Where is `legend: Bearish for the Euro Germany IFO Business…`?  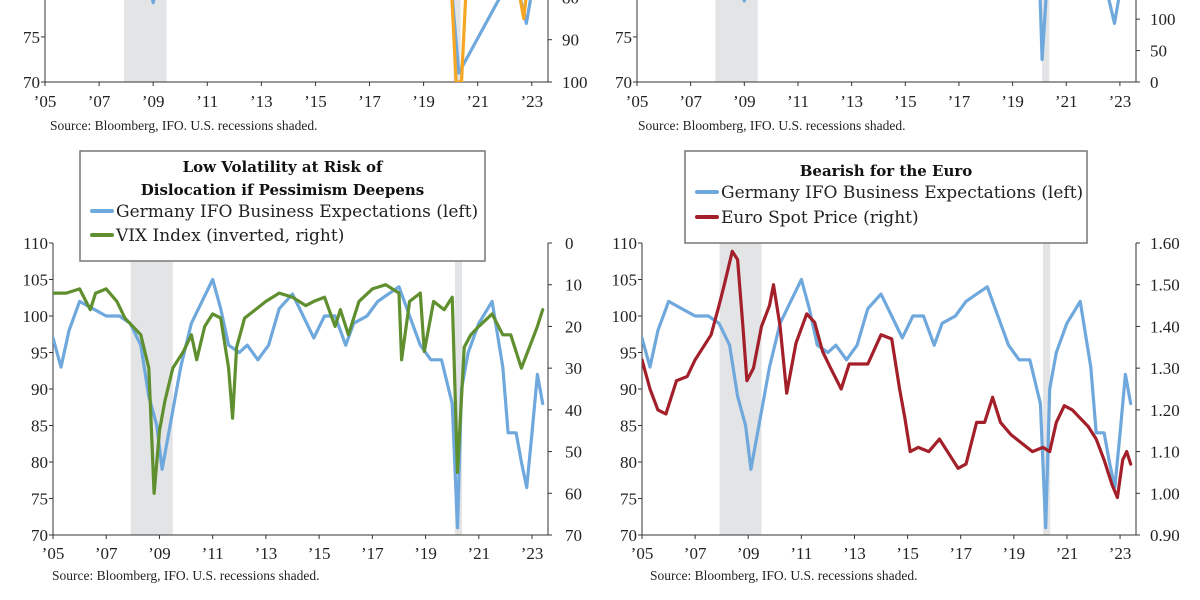
legend: Bearish for the Euro Germany IFO Business… is located at coordinates (886, 197).